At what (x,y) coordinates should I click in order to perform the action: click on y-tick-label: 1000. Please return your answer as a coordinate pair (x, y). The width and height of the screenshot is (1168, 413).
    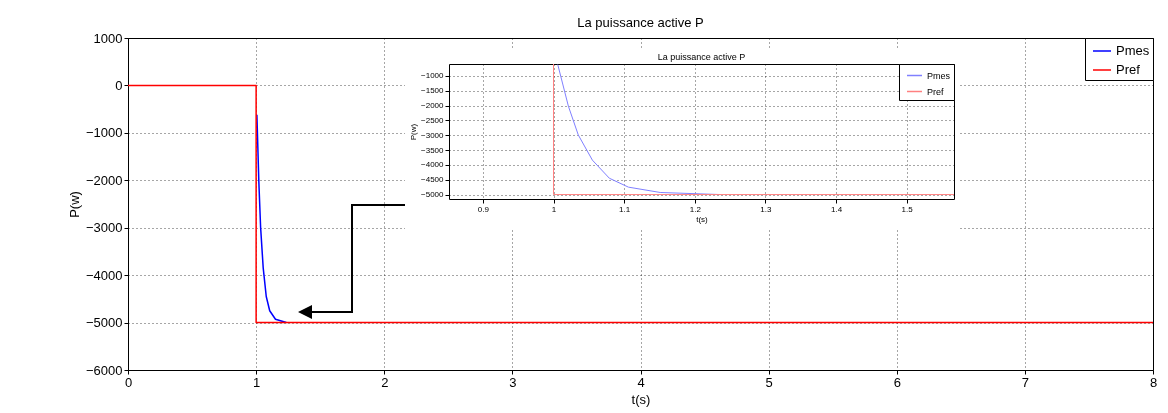
    Looking at the image, I should click on (108, 38).